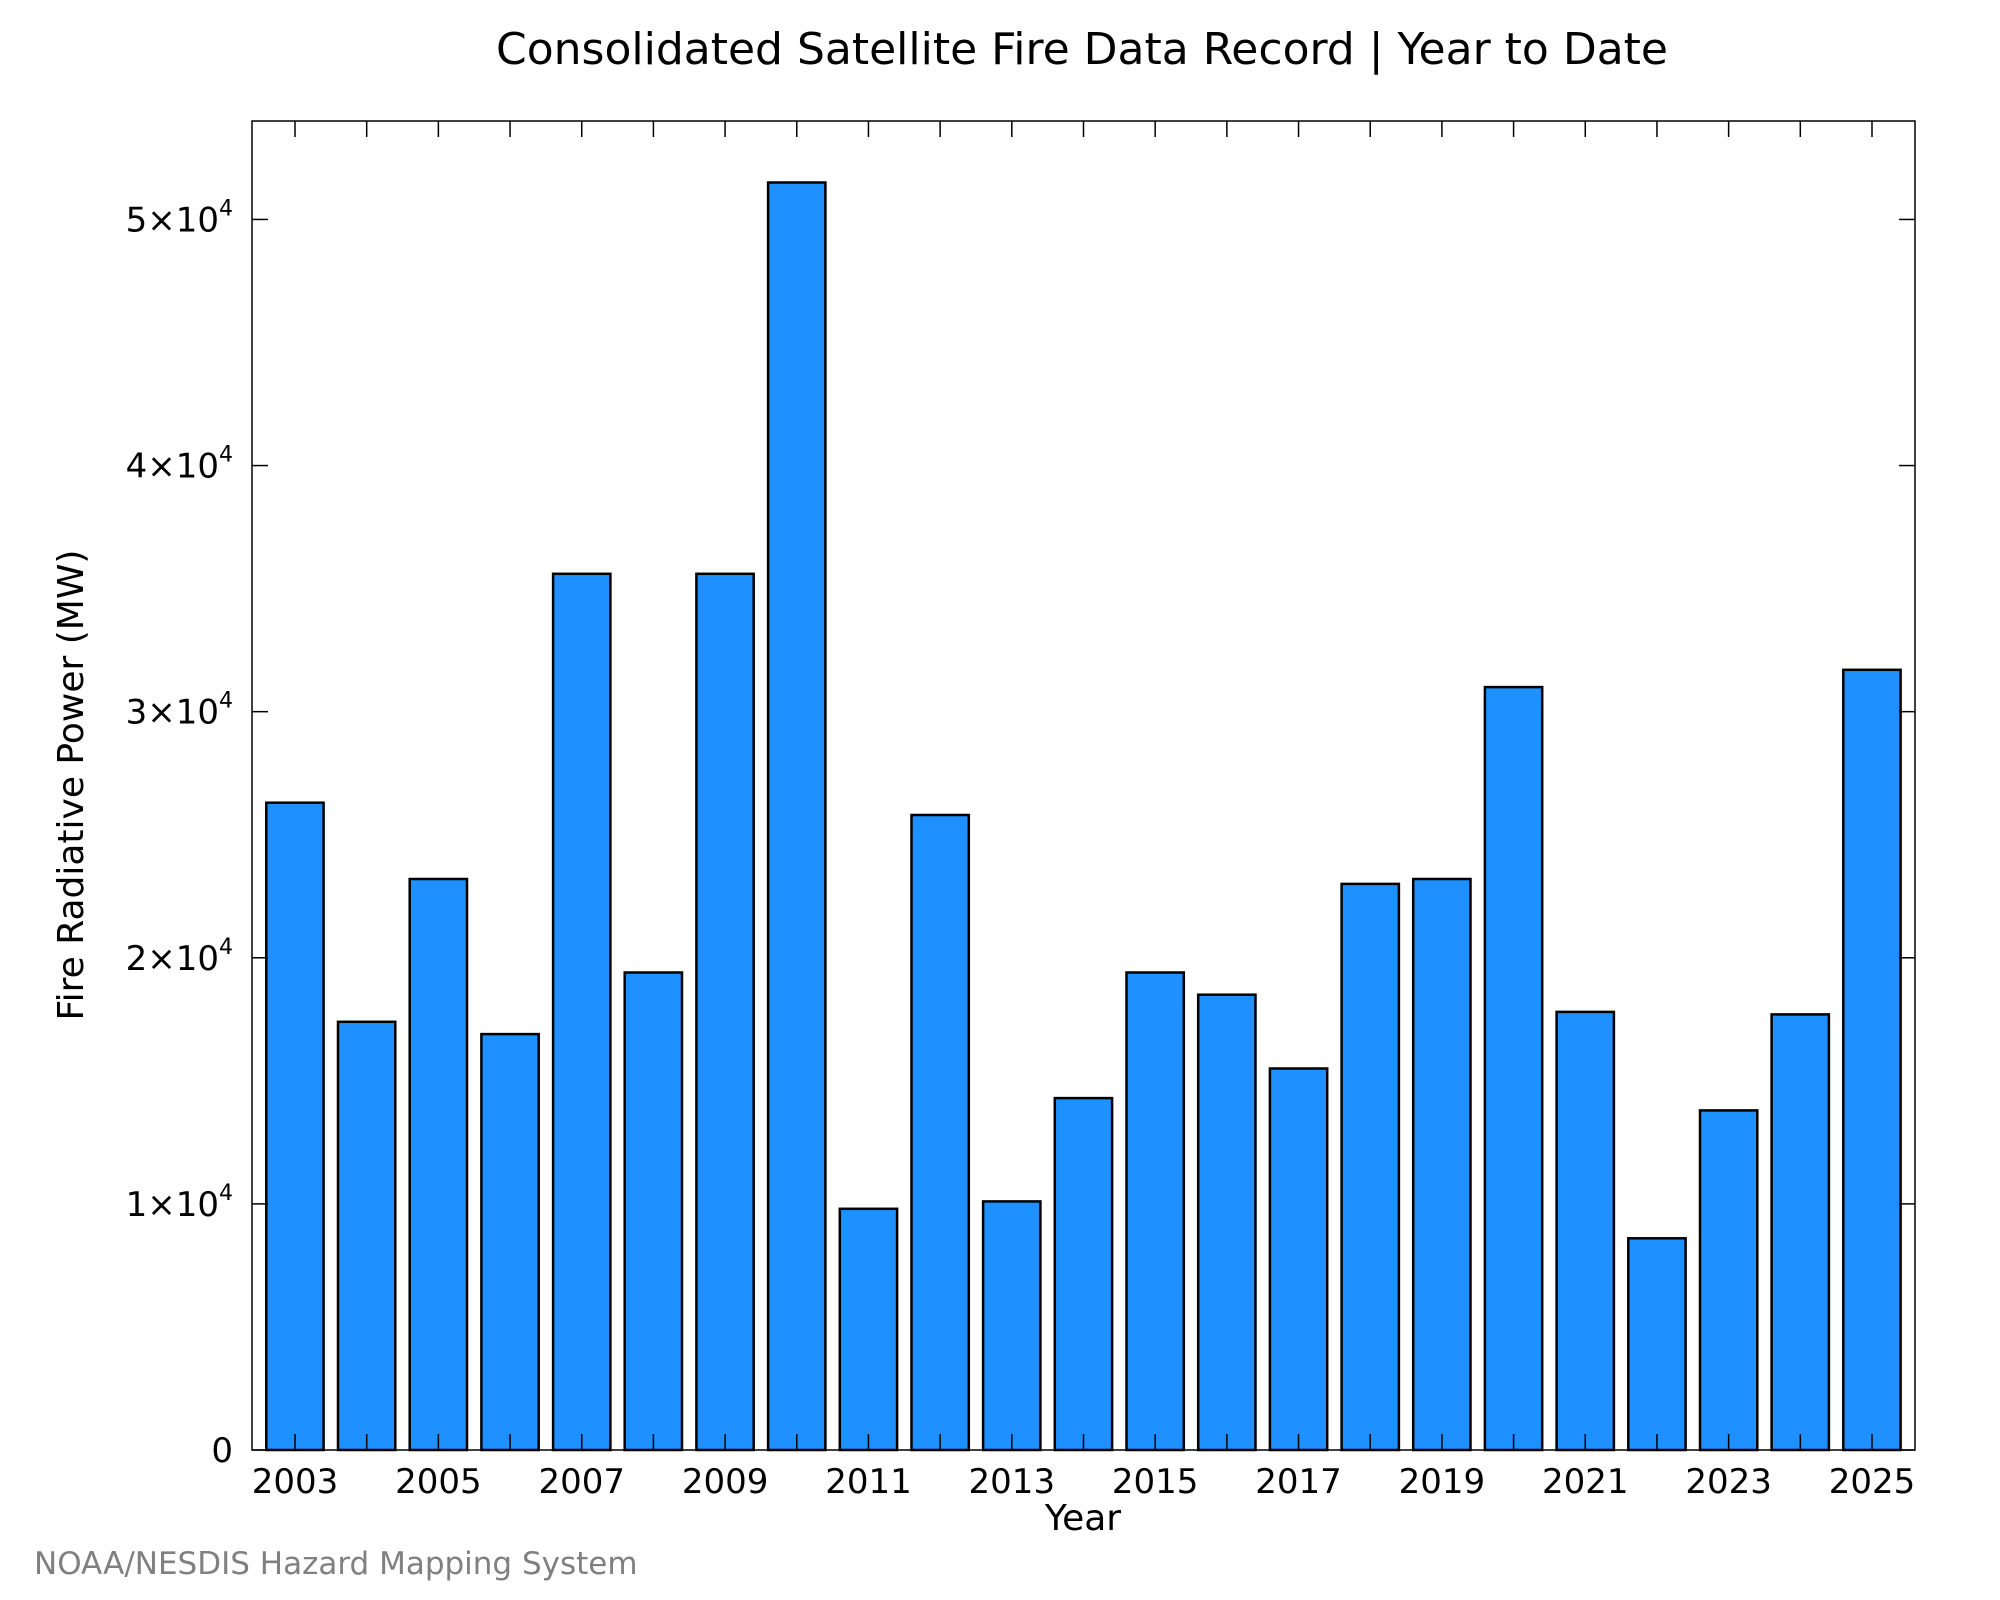 The width and height of the screenshot is (2000, 1600). What do you see at coordinates (438, 1164) in the screenshot?
I see `bar-2005` at bounding box center [438, 1164].